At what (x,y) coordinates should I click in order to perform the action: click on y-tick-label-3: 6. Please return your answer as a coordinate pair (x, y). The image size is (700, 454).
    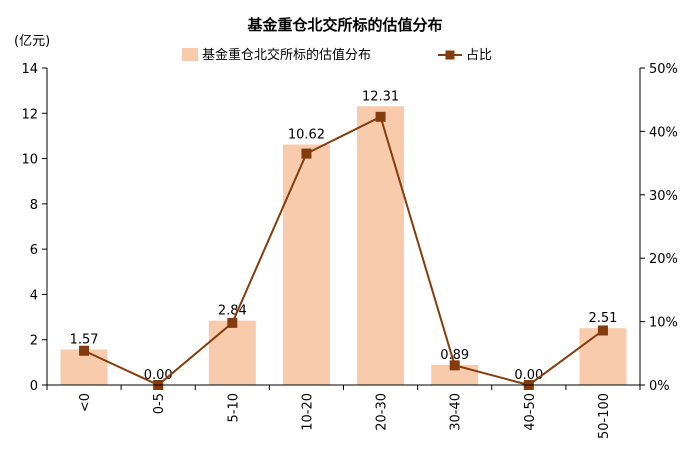
    Looking at the image, I should click on (34, 250).